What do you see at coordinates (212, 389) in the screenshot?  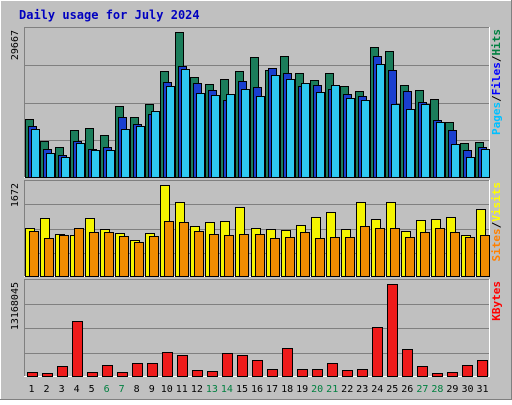 I see `day-label-13: 13` at bounding box center [212, 389].